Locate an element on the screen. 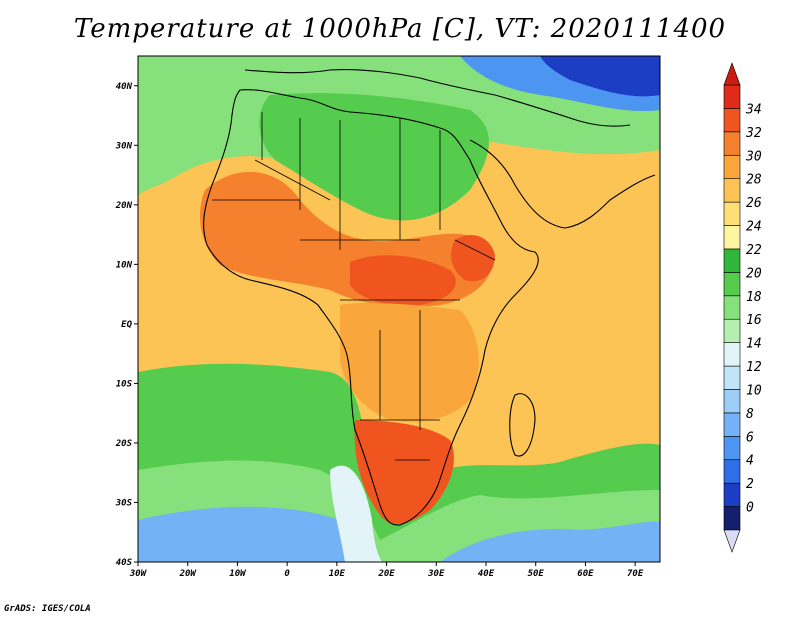 This screenshot has height=618, width=800. arabian-coast is located at coordinates (562, 184).